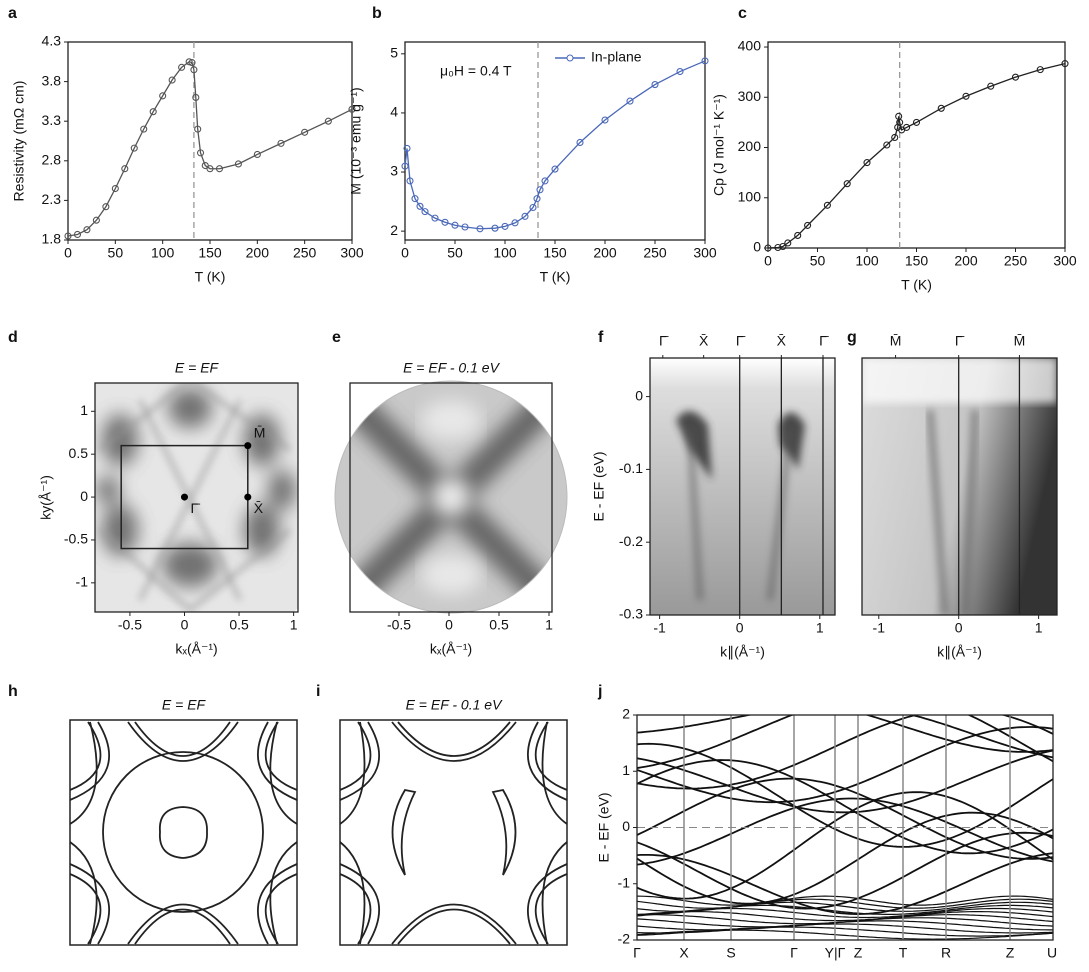  Describe the element at coordinates (258, 253) in the screenshot. I see `x-tick-label: 200` at that location.